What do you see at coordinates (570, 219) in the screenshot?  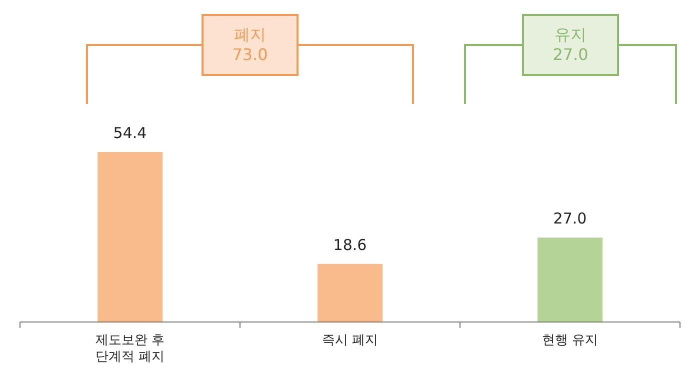 I see `data-label: 27.0` at bounding box center [570, 219].